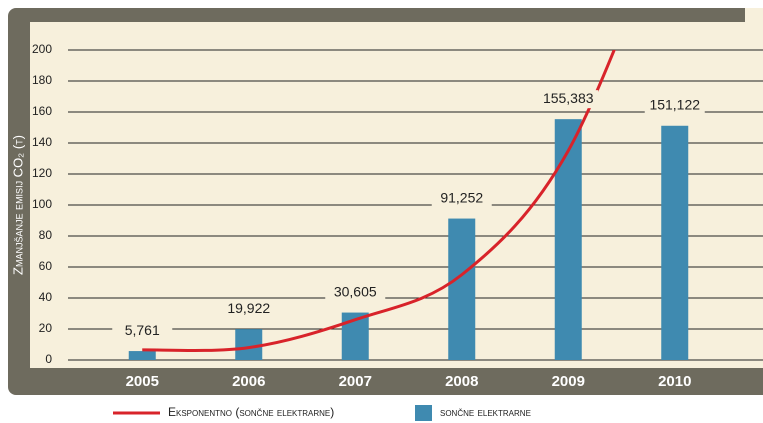 The image size is (763, 423). Describe the element at coordinates (42, 142) in the screenshot. I see `y-tick-label: 140` at that location.